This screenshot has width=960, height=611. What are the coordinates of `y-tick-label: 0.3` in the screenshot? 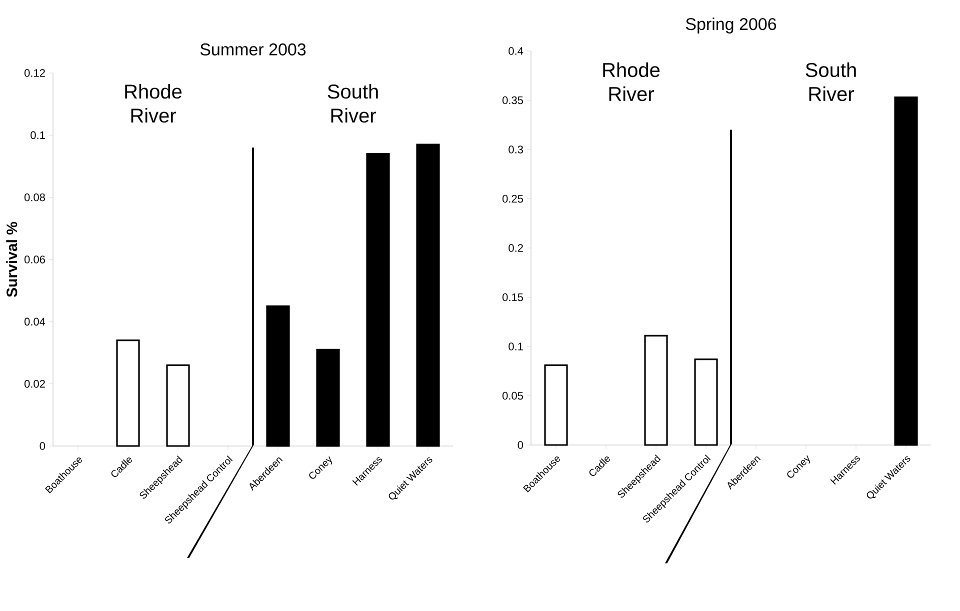 It's located at (515, 150).